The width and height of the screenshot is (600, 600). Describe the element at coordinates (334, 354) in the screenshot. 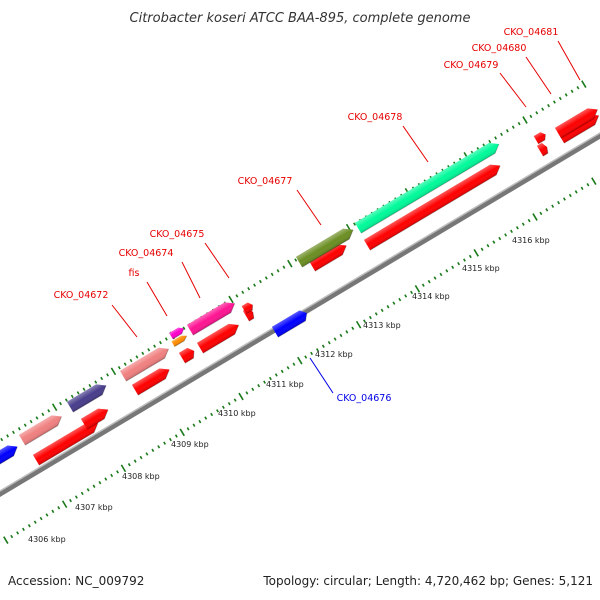

I see `kbp-label: 4312 kbp` at that location.